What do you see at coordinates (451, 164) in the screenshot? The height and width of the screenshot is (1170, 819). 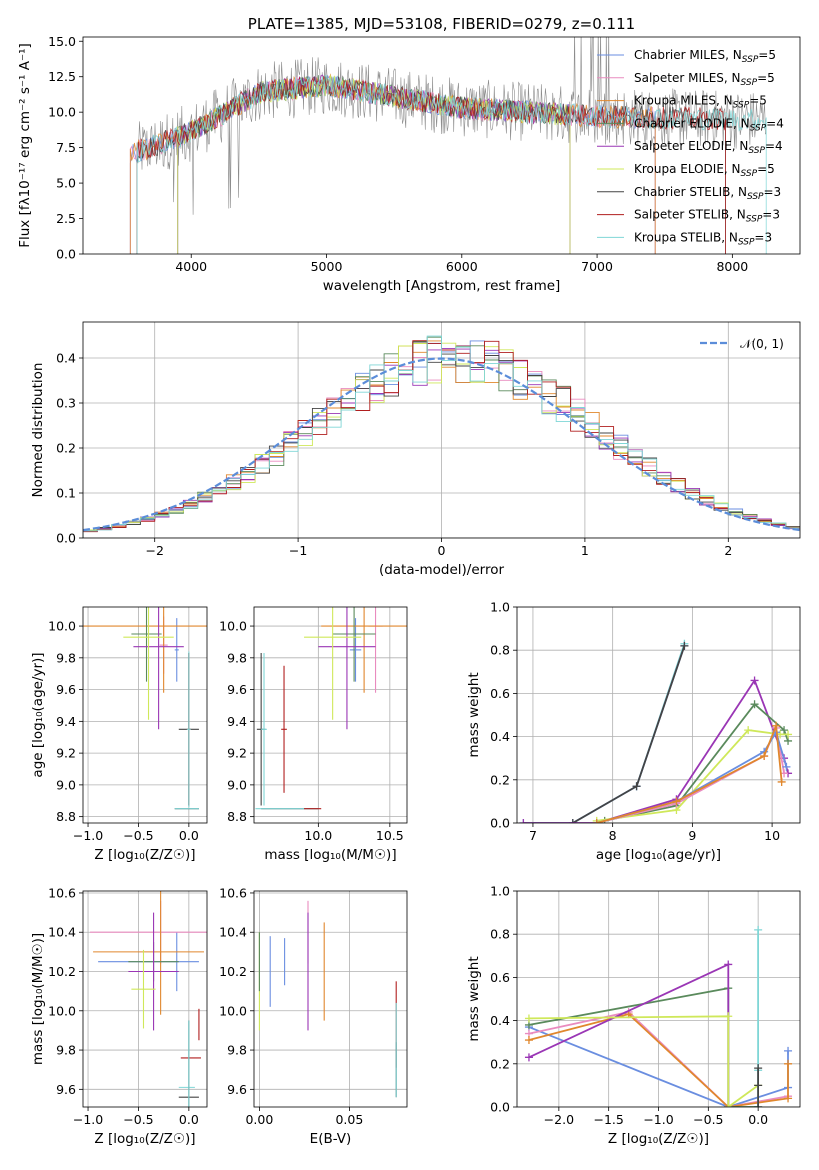 I see `model-spectrum` at bounding box center [451, 164].